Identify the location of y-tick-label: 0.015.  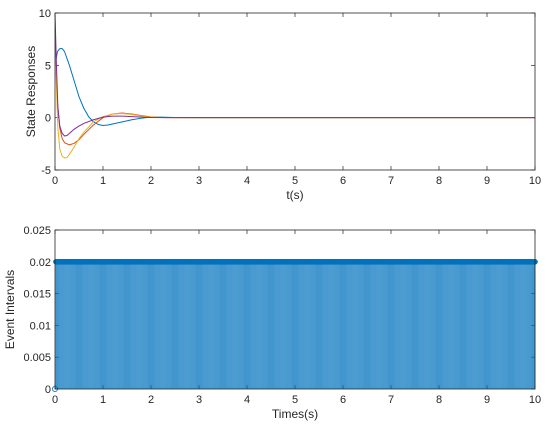
(37, 295).